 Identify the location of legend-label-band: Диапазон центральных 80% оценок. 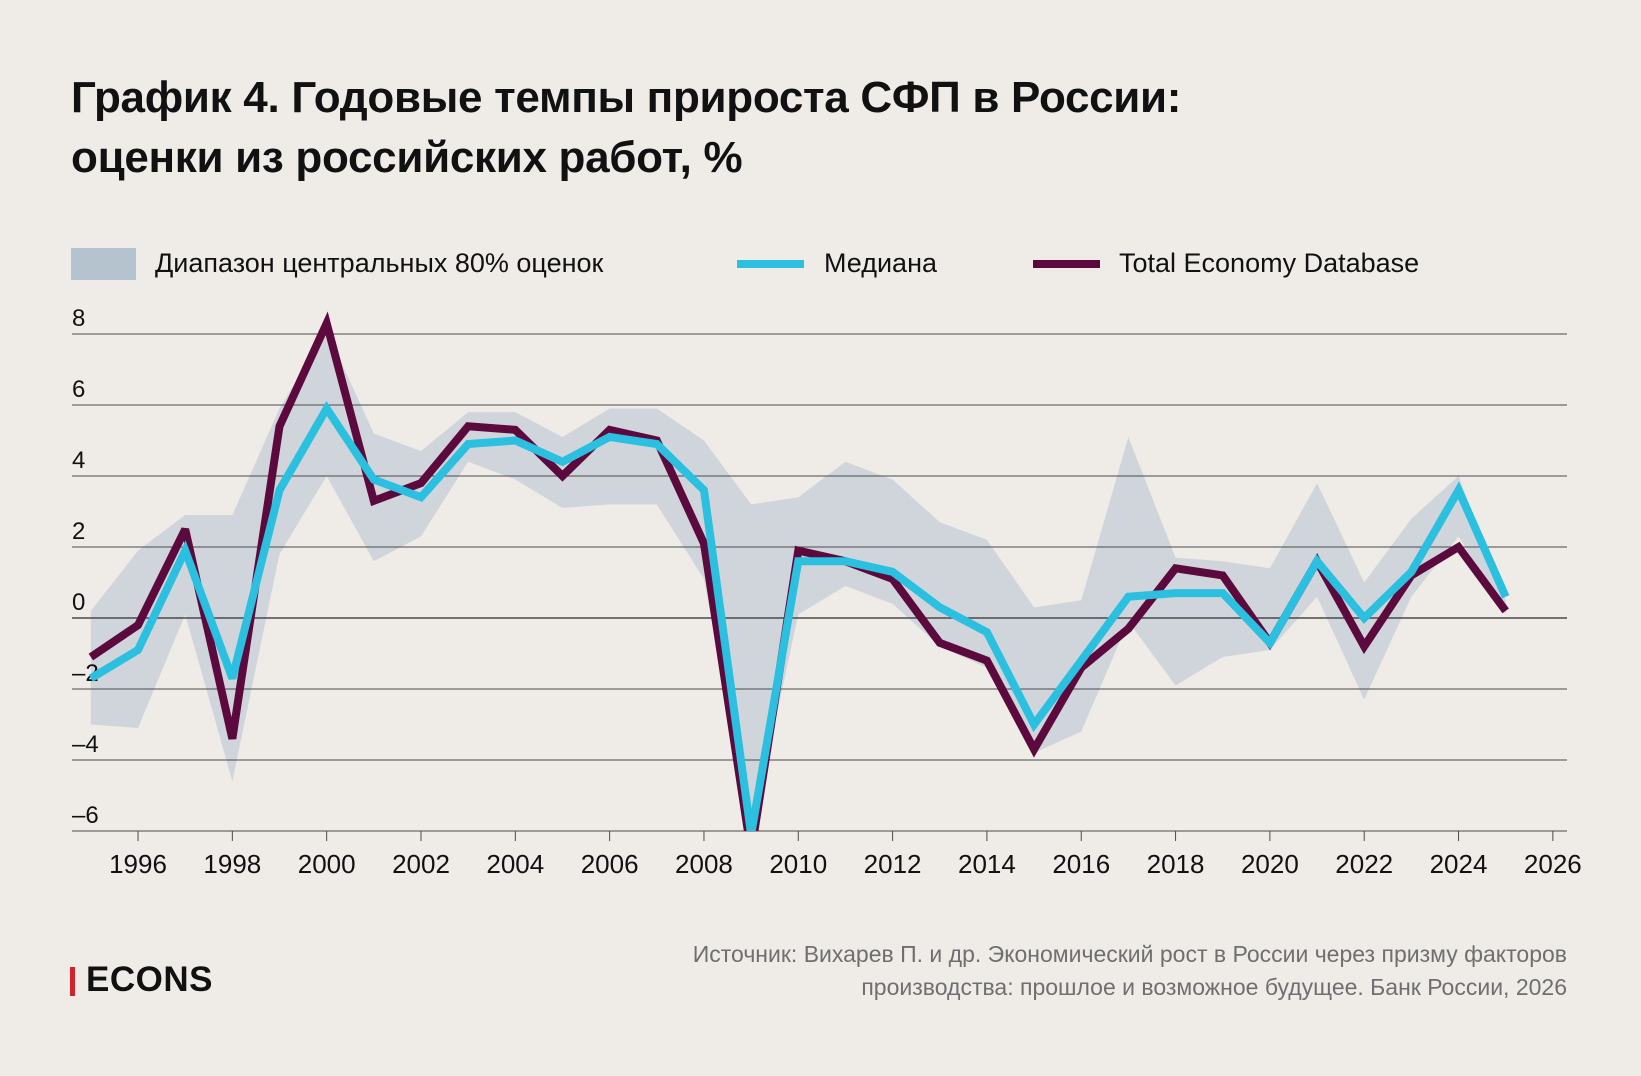
(379, 263).